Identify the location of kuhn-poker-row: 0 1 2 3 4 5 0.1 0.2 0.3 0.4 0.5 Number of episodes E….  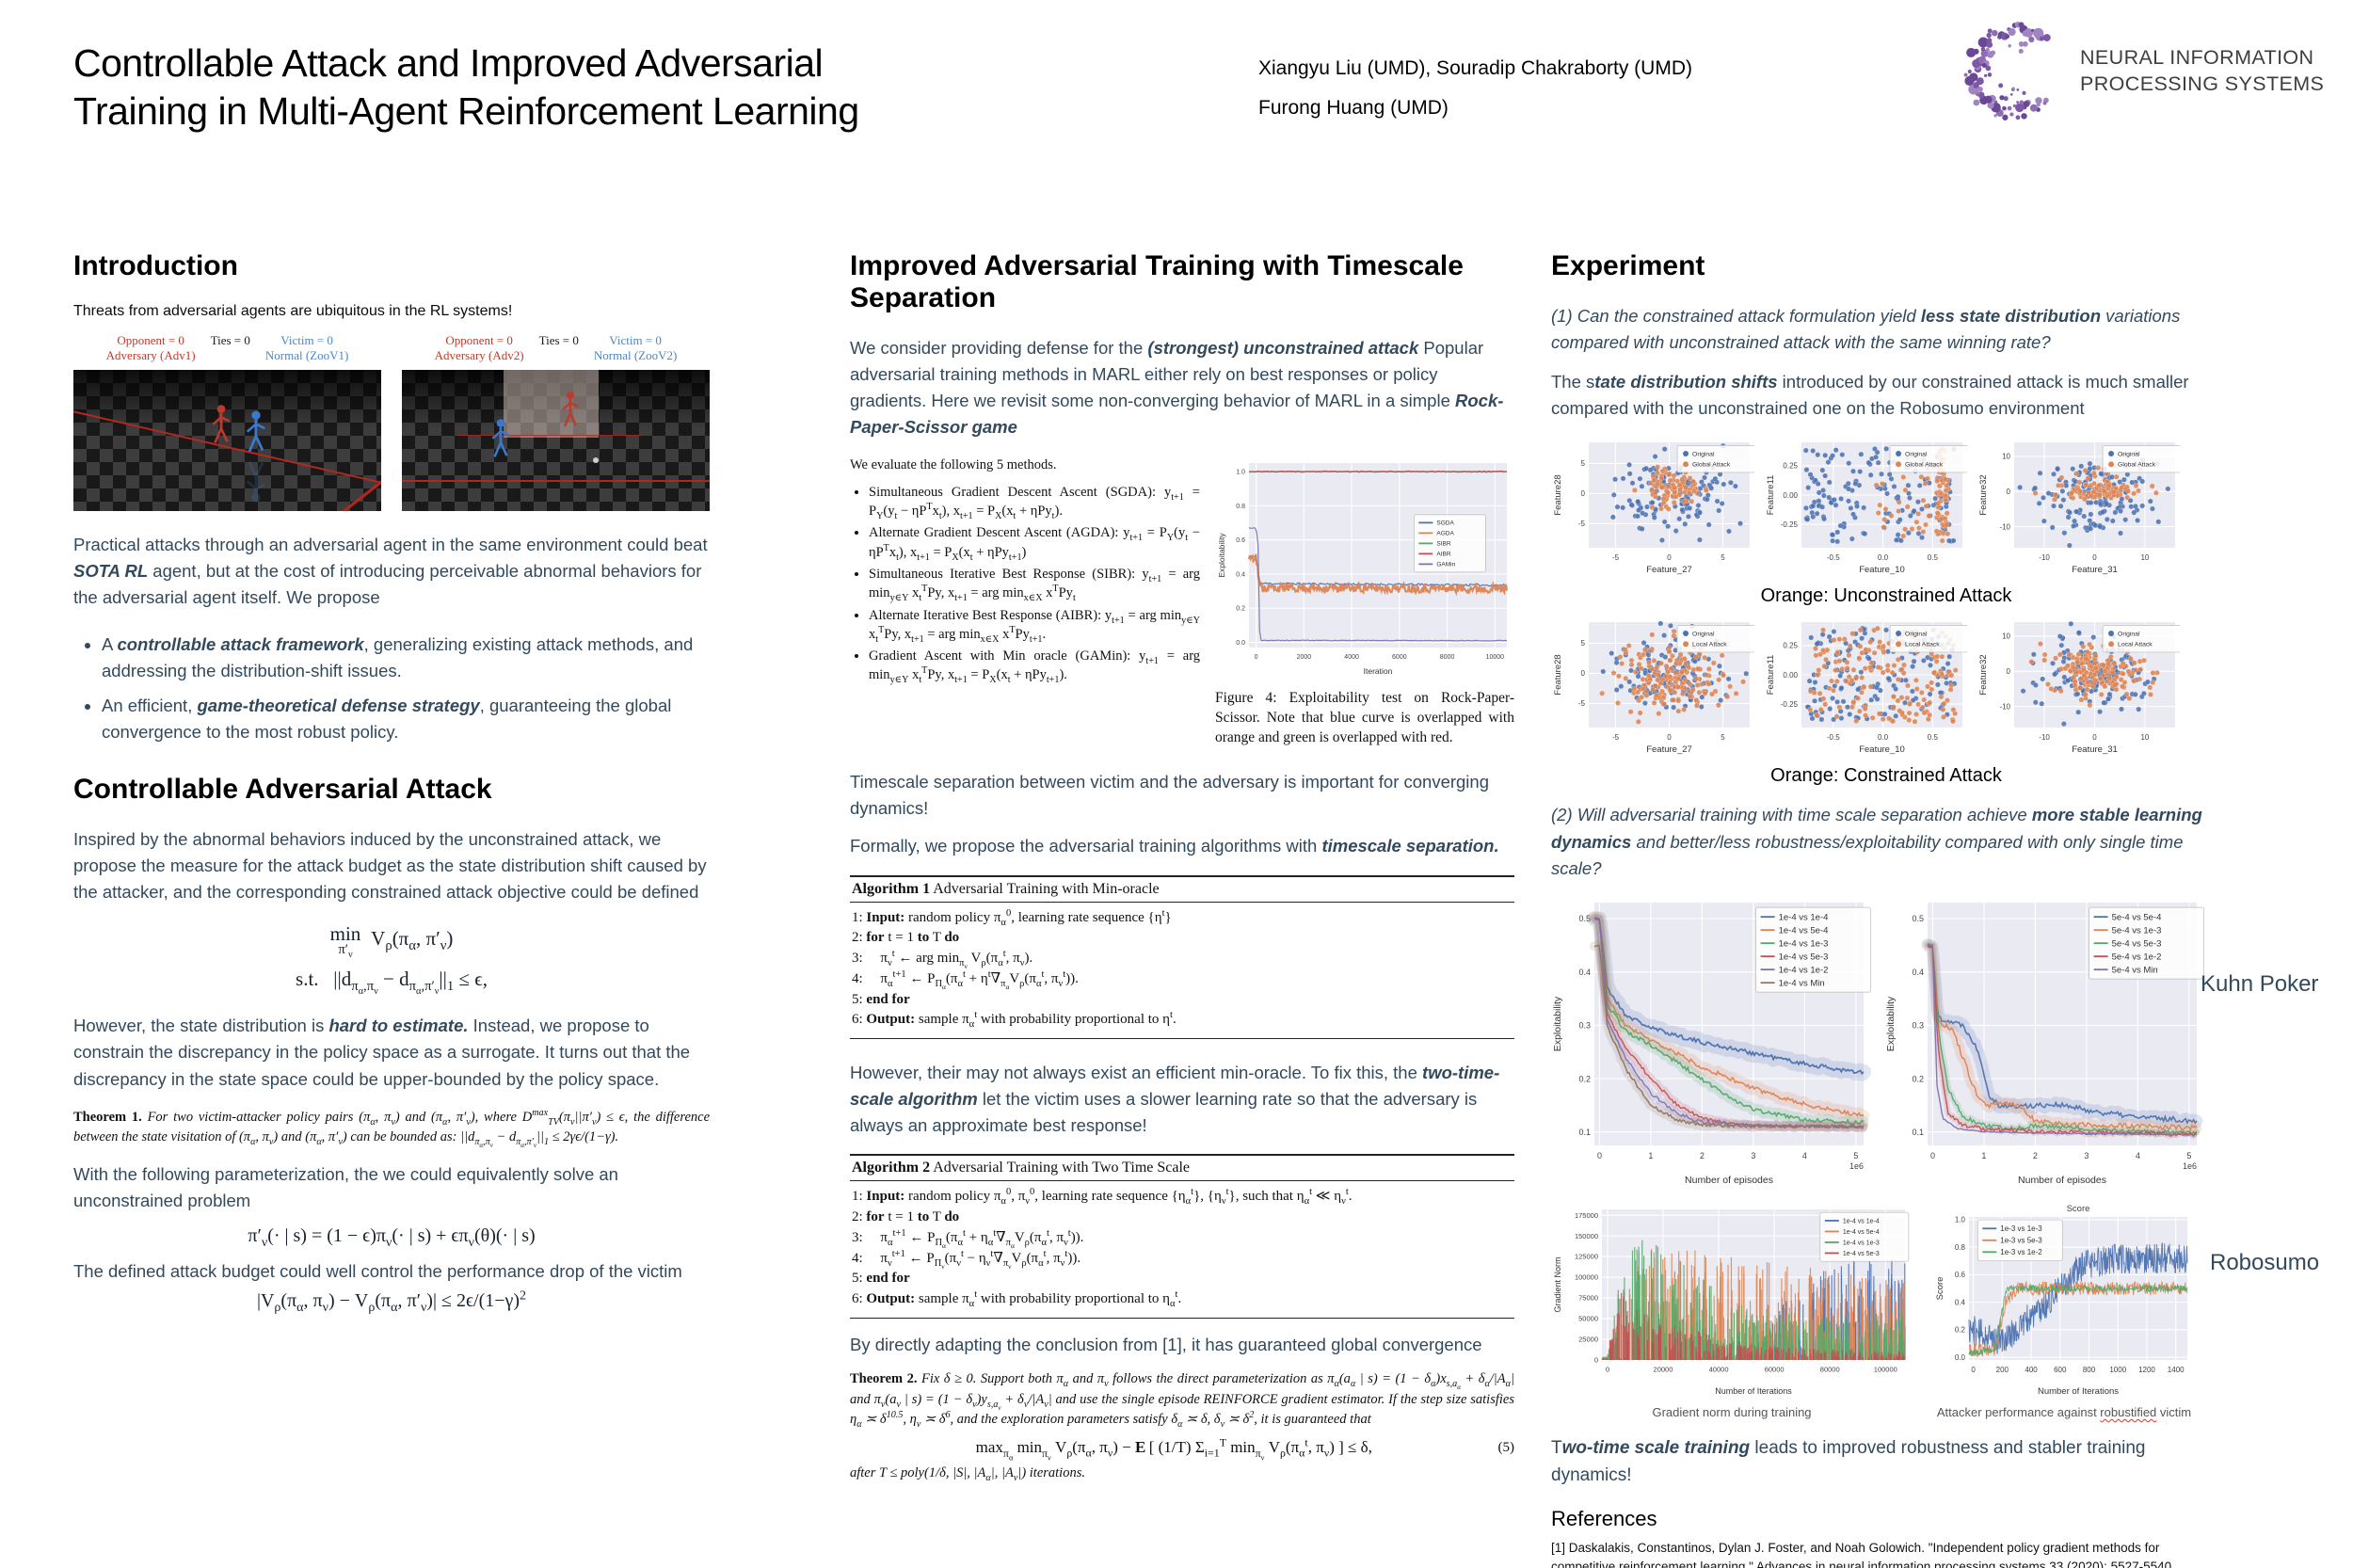
(1886, 1042).